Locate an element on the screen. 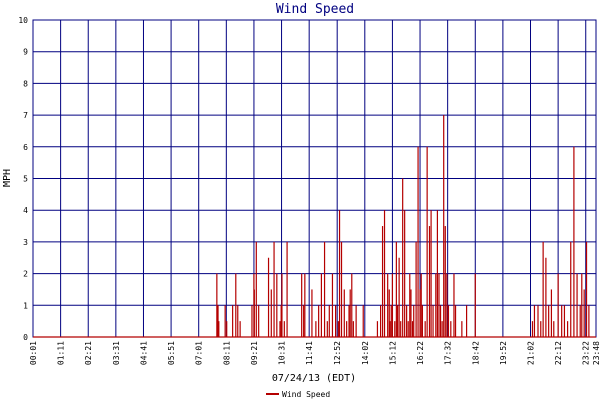 This screenshot has width=600, height=400. x-tick-label: 07:01 is located at coordinates (199, 353).